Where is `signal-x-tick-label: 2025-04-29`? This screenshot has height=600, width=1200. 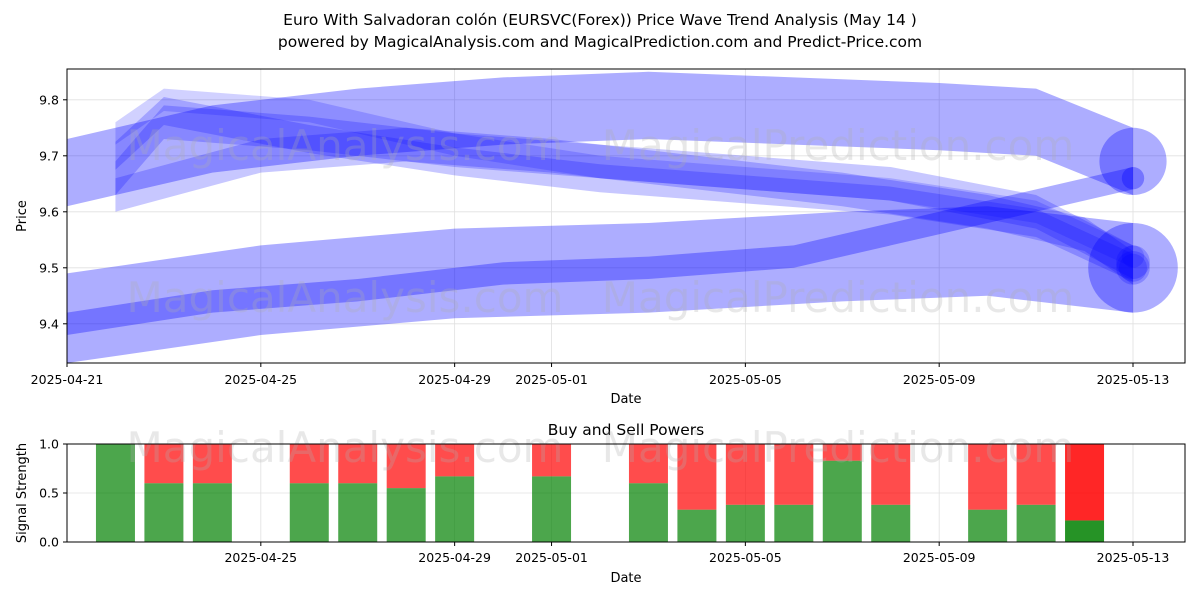
signal-x-tick-label: 2025-04-29 is located at coordinates (454, 557).